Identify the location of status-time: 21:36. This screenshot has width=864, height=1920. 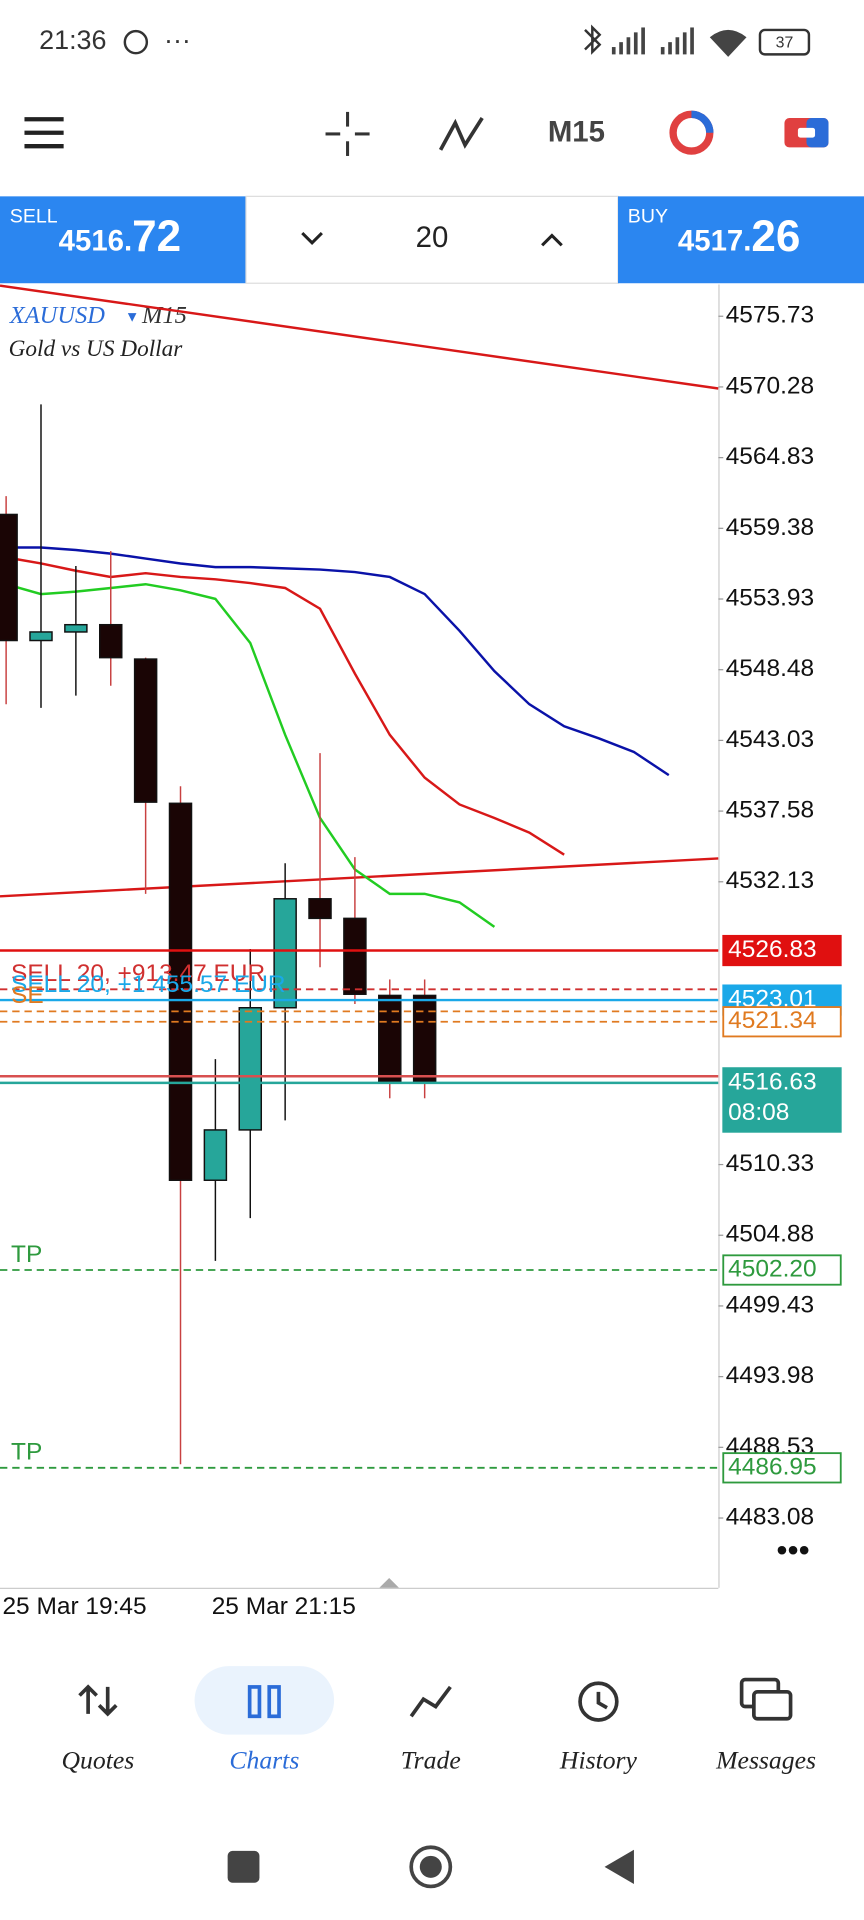
(72, 40).